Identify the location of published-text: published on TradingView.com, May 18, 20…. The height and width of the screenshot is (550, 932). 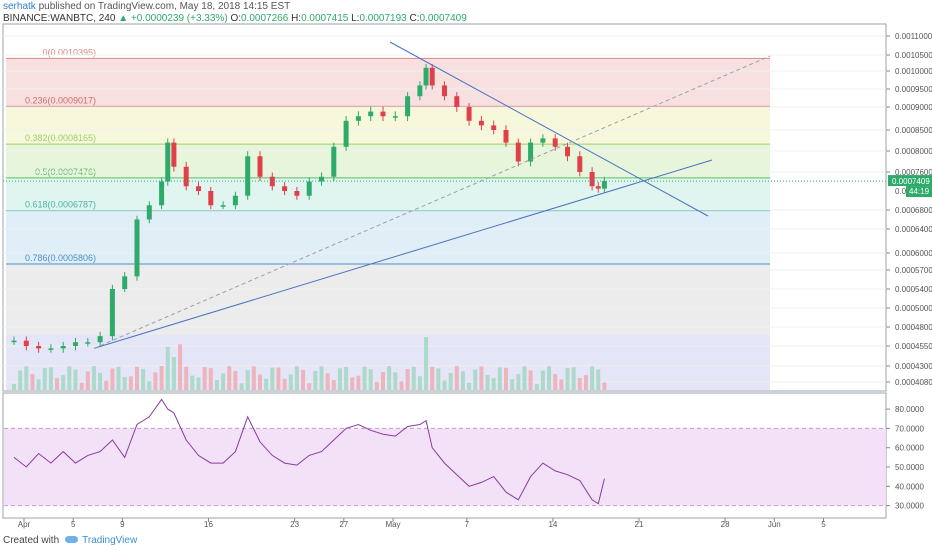
(164, 6).